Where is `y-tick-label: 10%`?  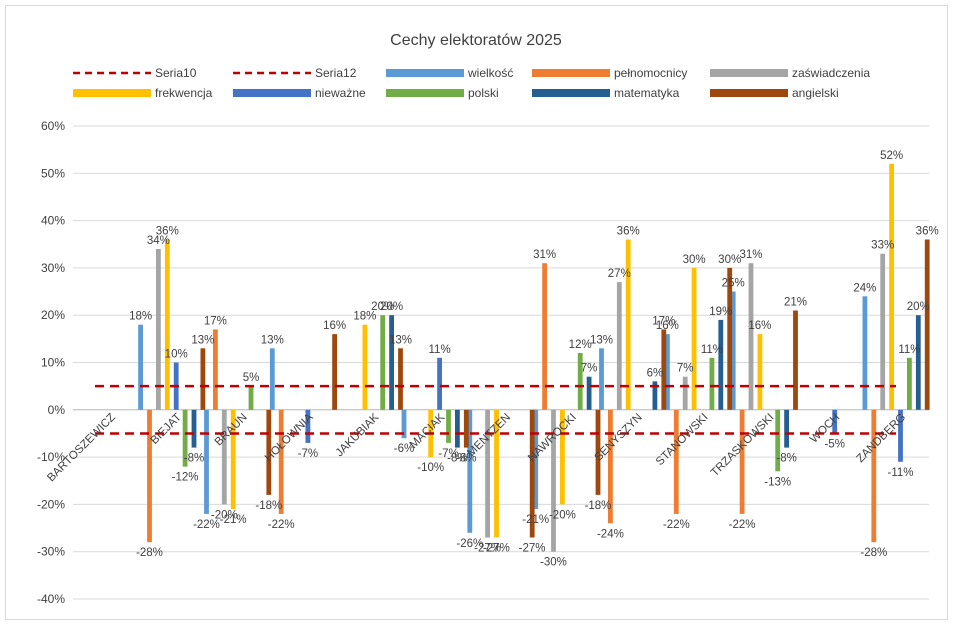 y-tick-label: 10% is located at coordinates (53, 363).